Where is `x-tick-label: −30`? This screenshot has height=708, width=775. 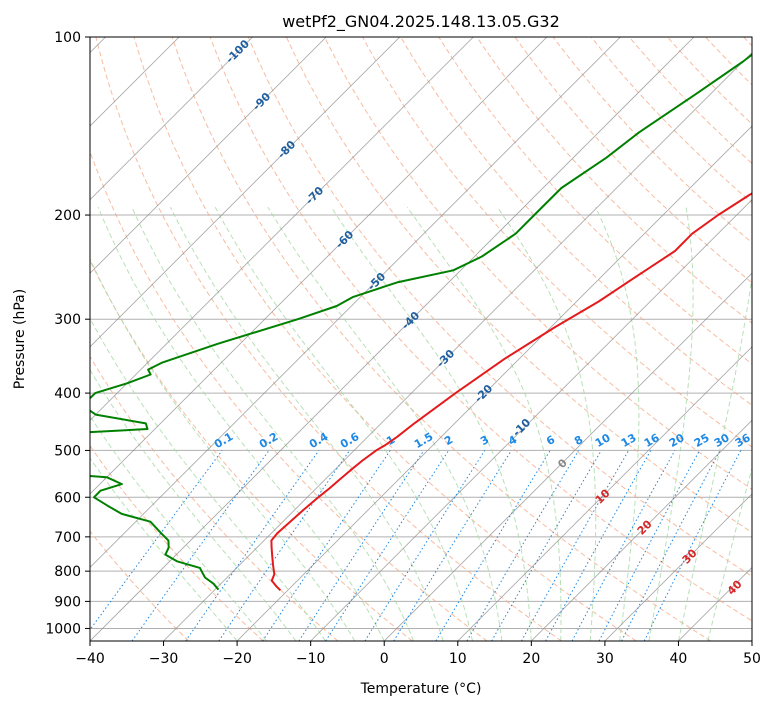 x-tick-label: −30 is located at coordinates (164, 659).